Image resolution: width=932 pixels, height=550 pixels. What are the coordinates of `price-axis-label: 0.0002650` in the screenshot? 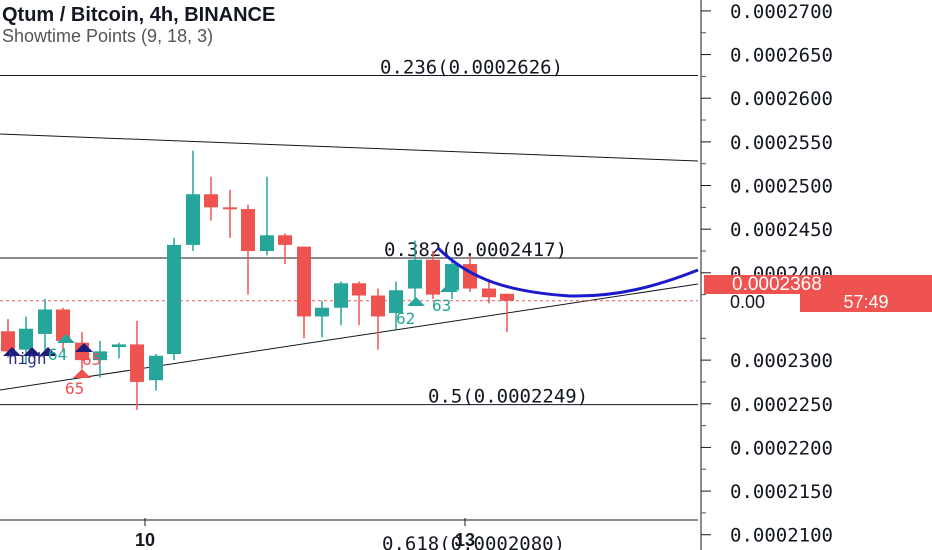 It's located at (781, 56).